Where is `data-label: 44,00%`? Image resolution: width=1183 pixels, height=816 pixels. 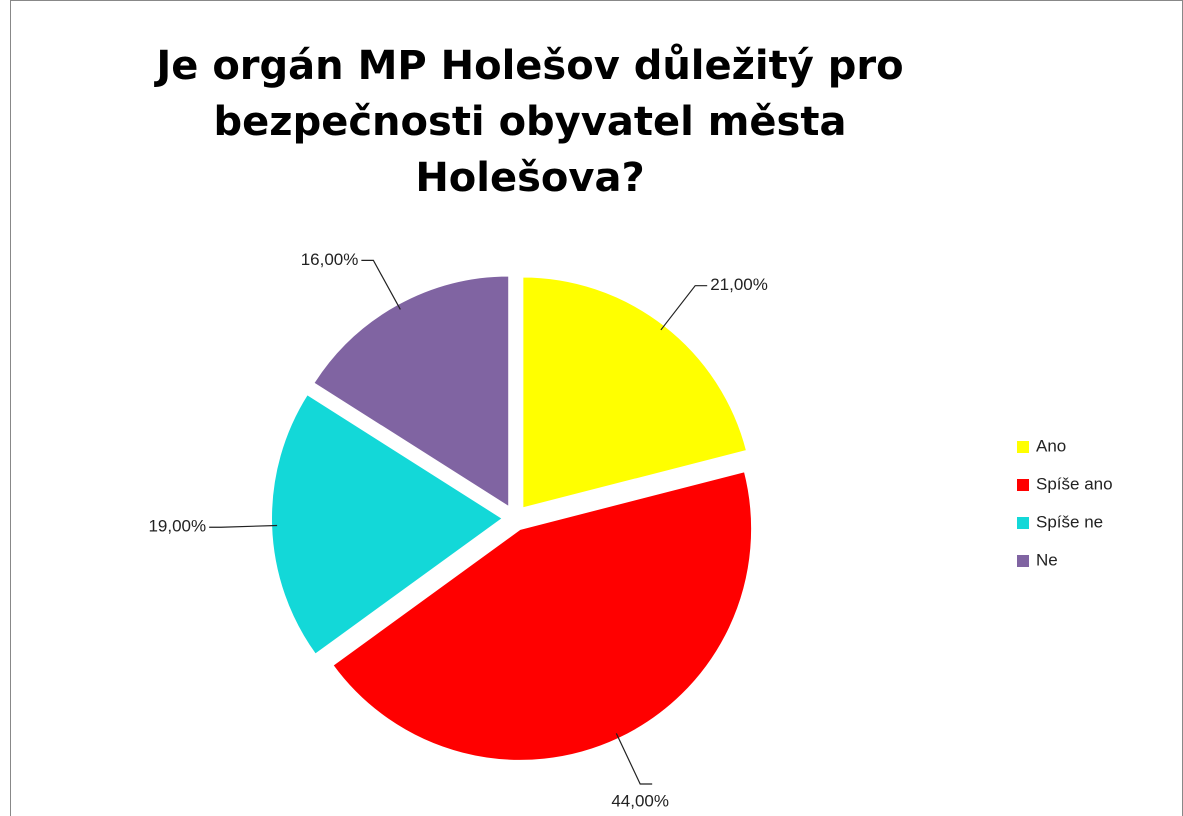 data-label: 44,00% is located at coordinates (640, 801).